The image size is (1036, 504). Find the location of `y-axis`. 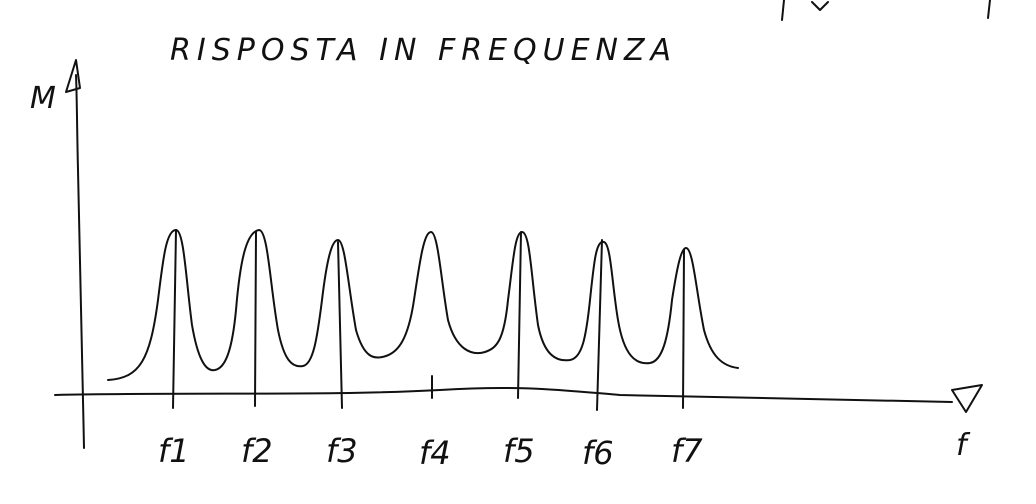

y-axis is located at coordinates (75, 254).